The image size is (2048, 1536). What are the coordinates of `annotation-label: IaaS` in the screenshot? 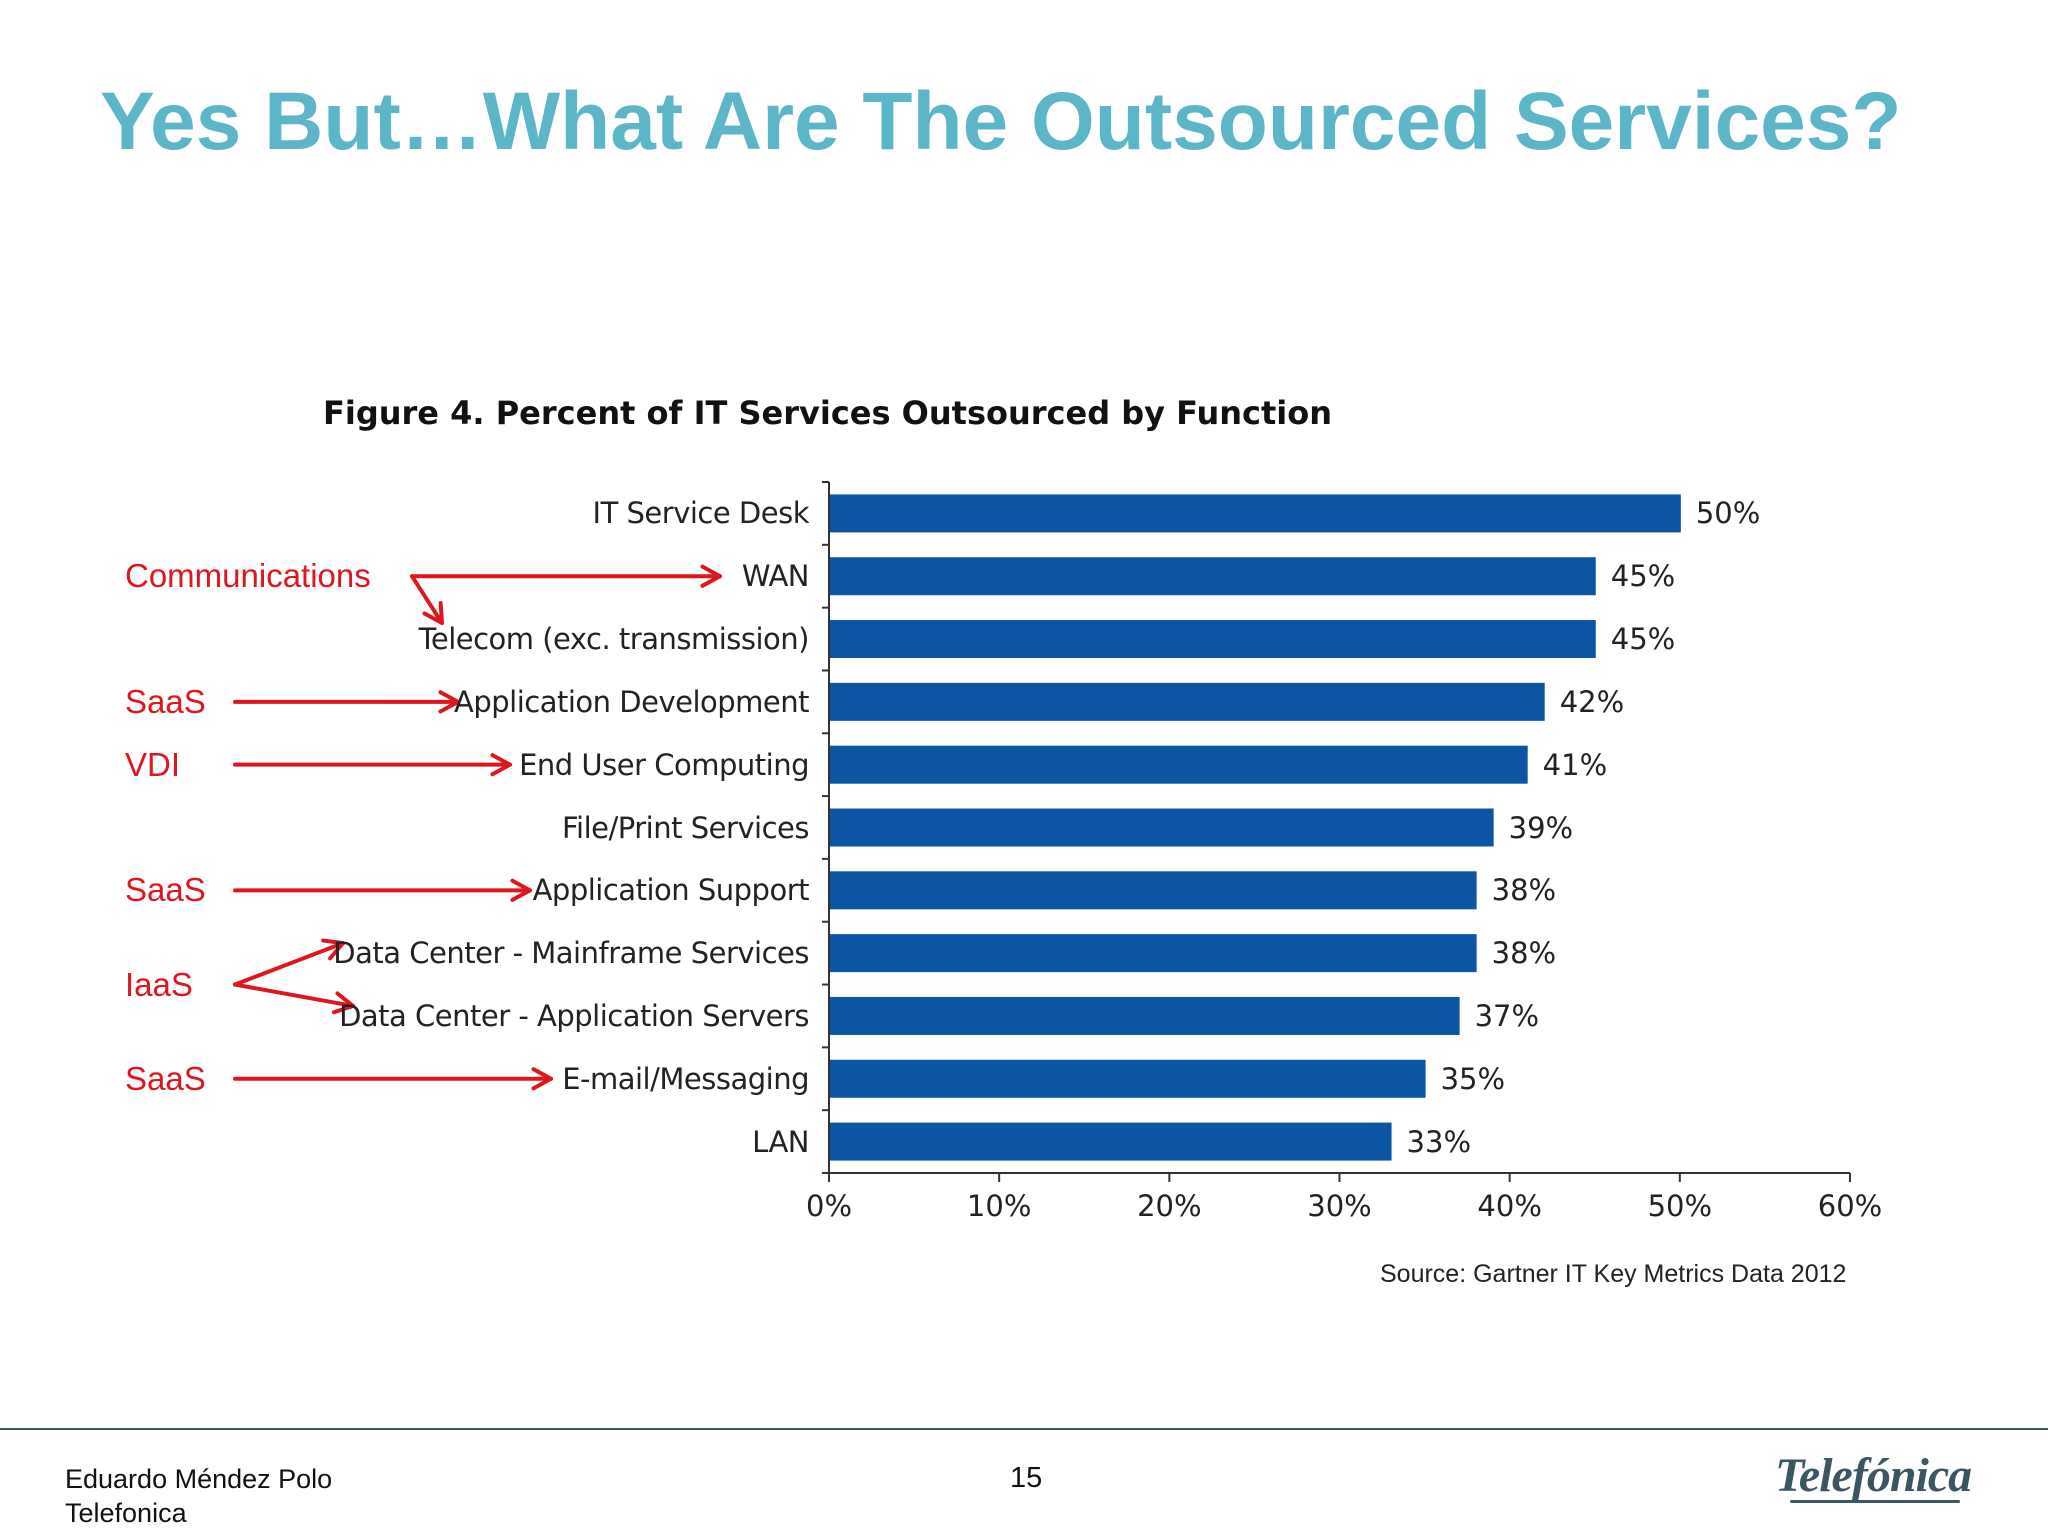 It's located at (159, 984).